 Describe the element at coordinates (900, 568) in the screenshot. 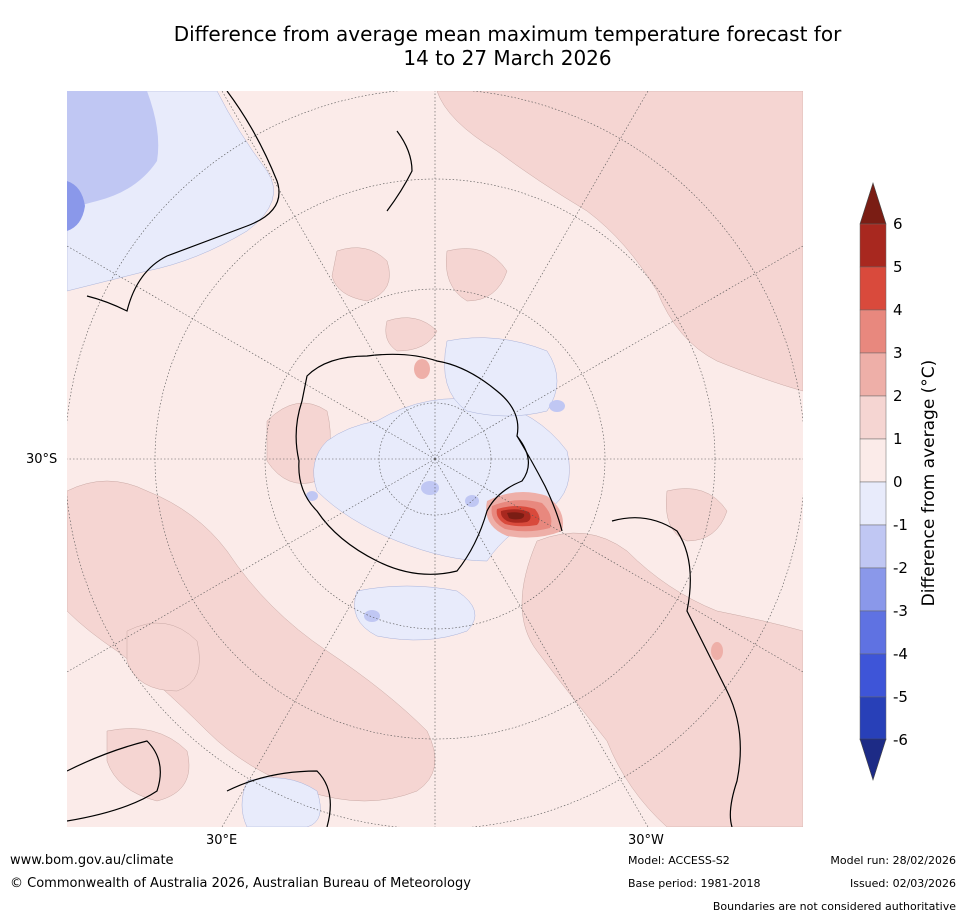

I see `colorbar-tick: -2` at that location.